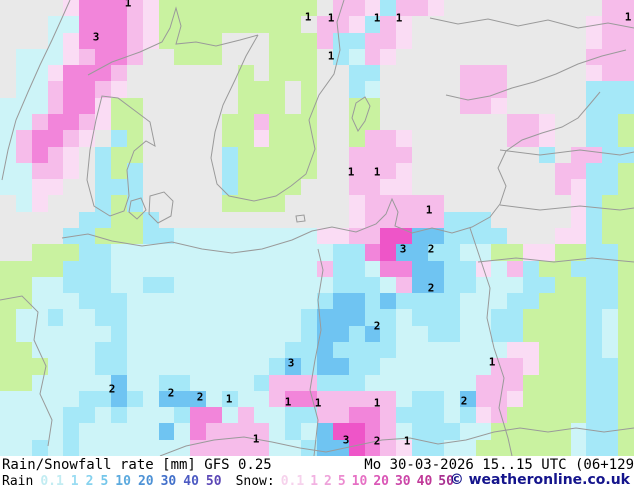  Describe the element at coordinates (314, 481) in the screenshot. I see `scale-value: 1` at that location.